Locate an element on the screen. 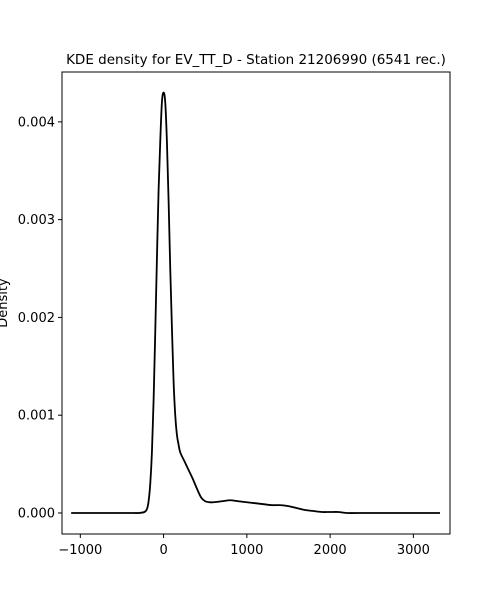  x-axis-ticks: −1000 0 1000 2000 3000 is located at coordinates (244, 546).